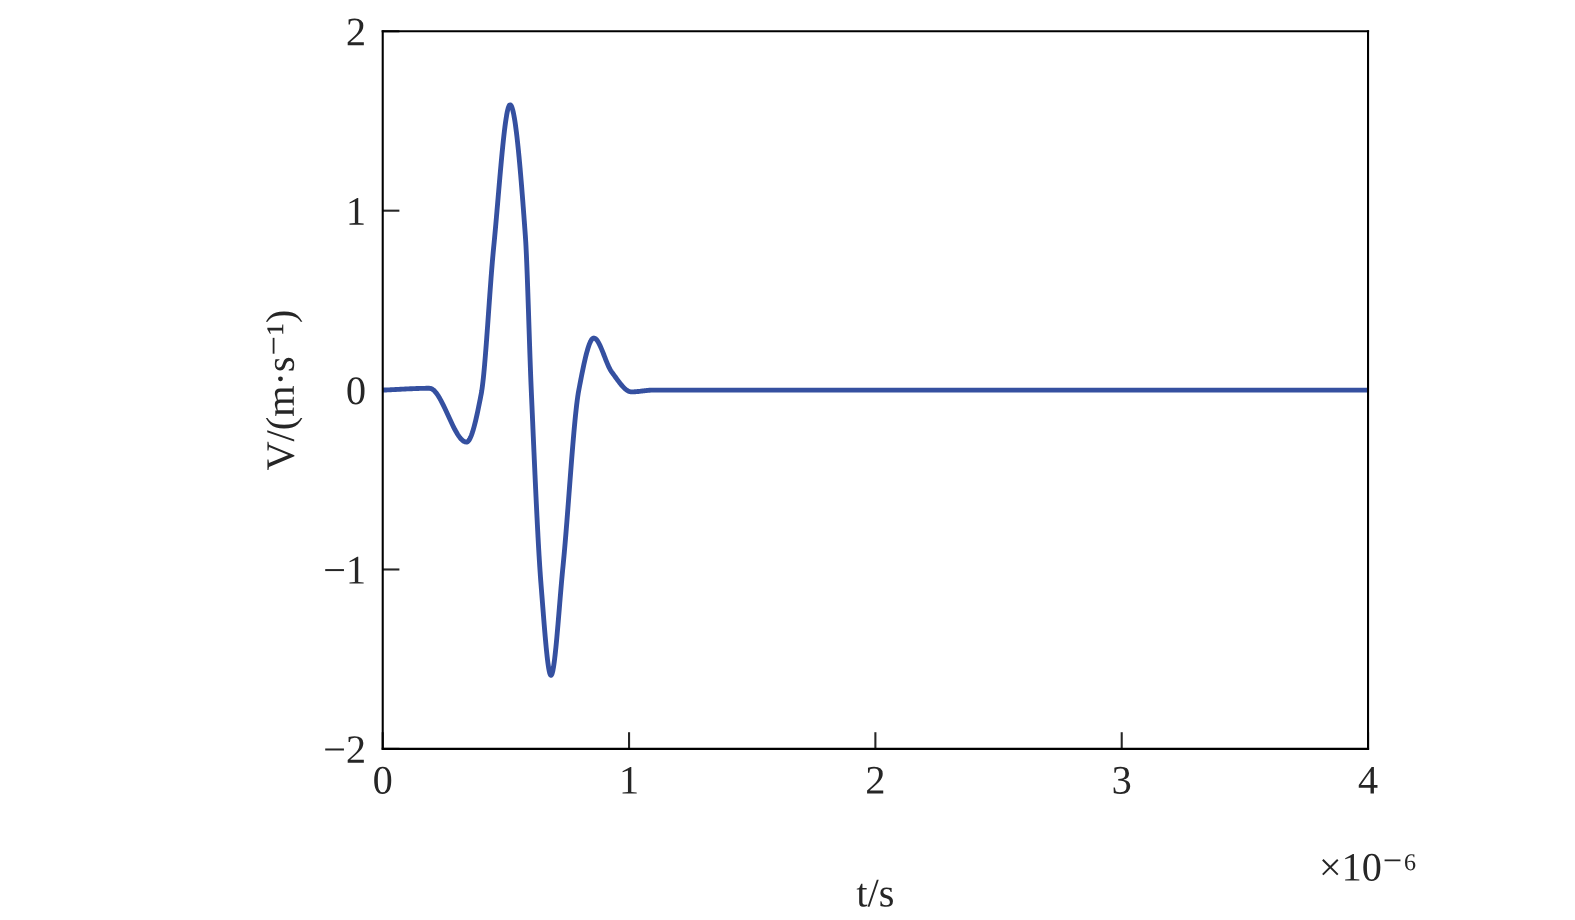 The image size is (1575, 920). What do you see at coordinates (1122, 780) in the screenshot?
I see `x-tick-label: 3` at bounding box center [1122, 780].